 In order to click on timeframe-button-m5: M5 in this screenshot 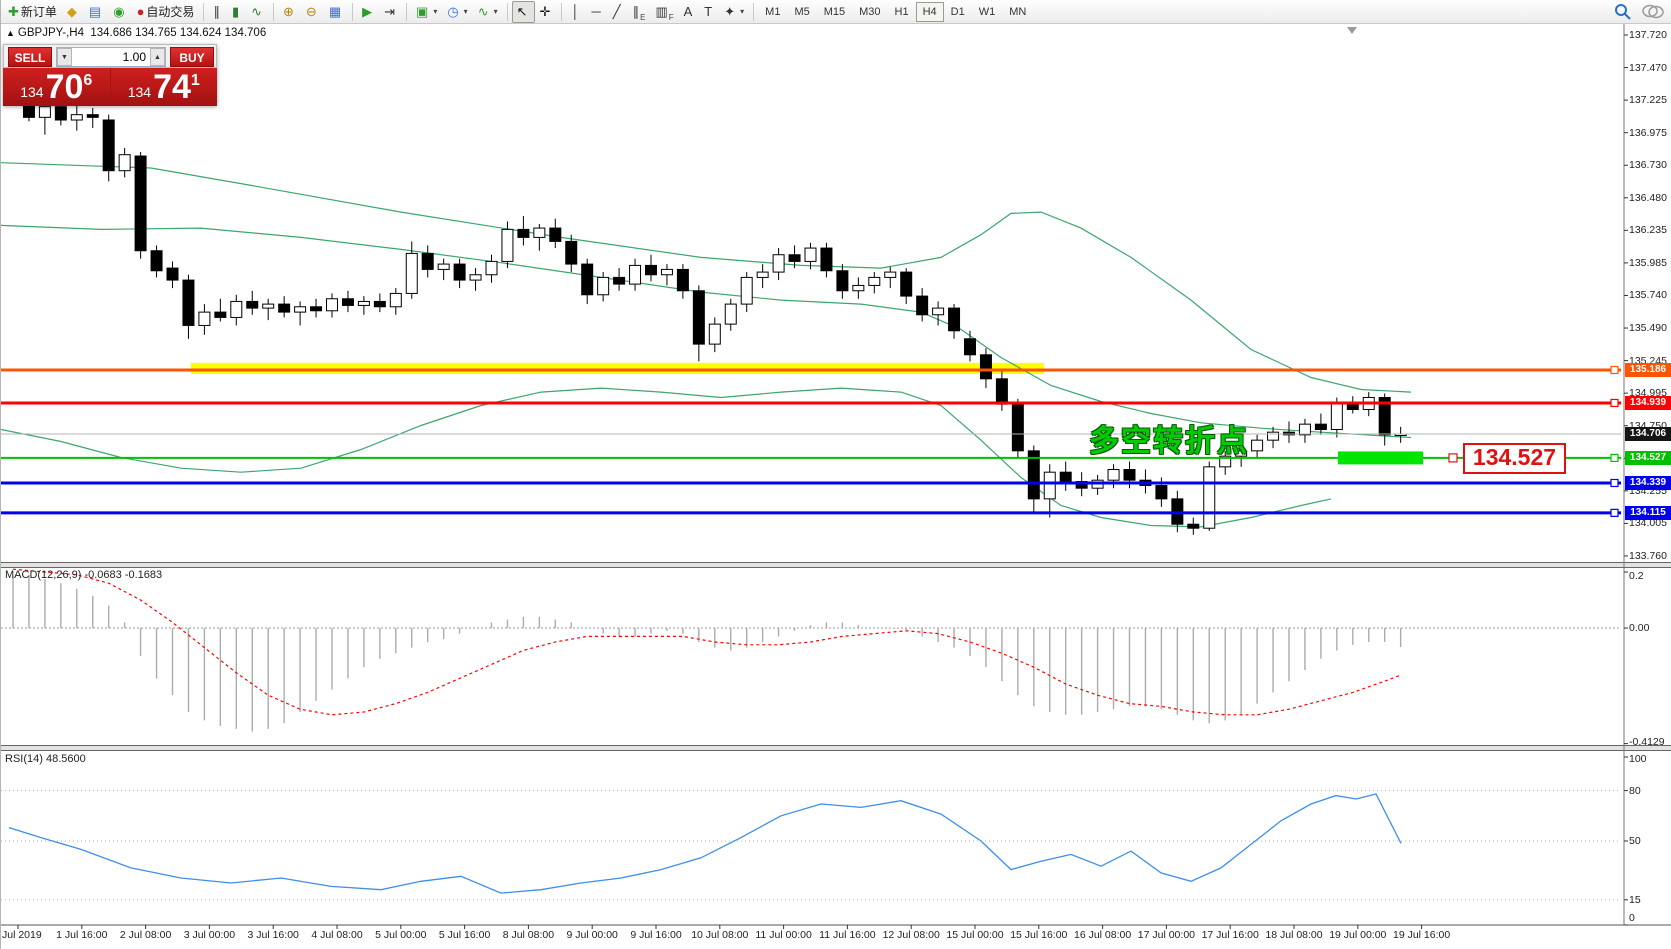, I will do `click(802, 11)`.